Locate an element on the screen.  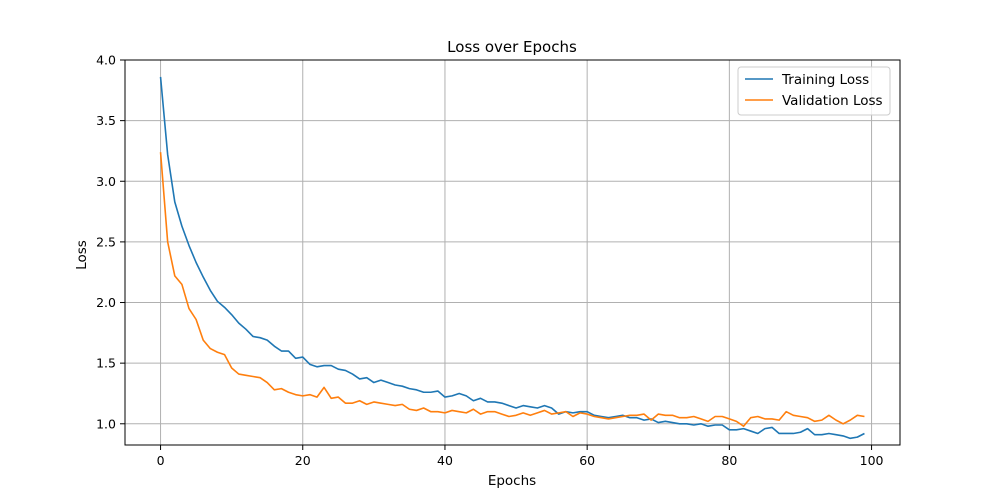
x-axis: 0 20 40 60 80 100 is located at coordinates (520, 456).